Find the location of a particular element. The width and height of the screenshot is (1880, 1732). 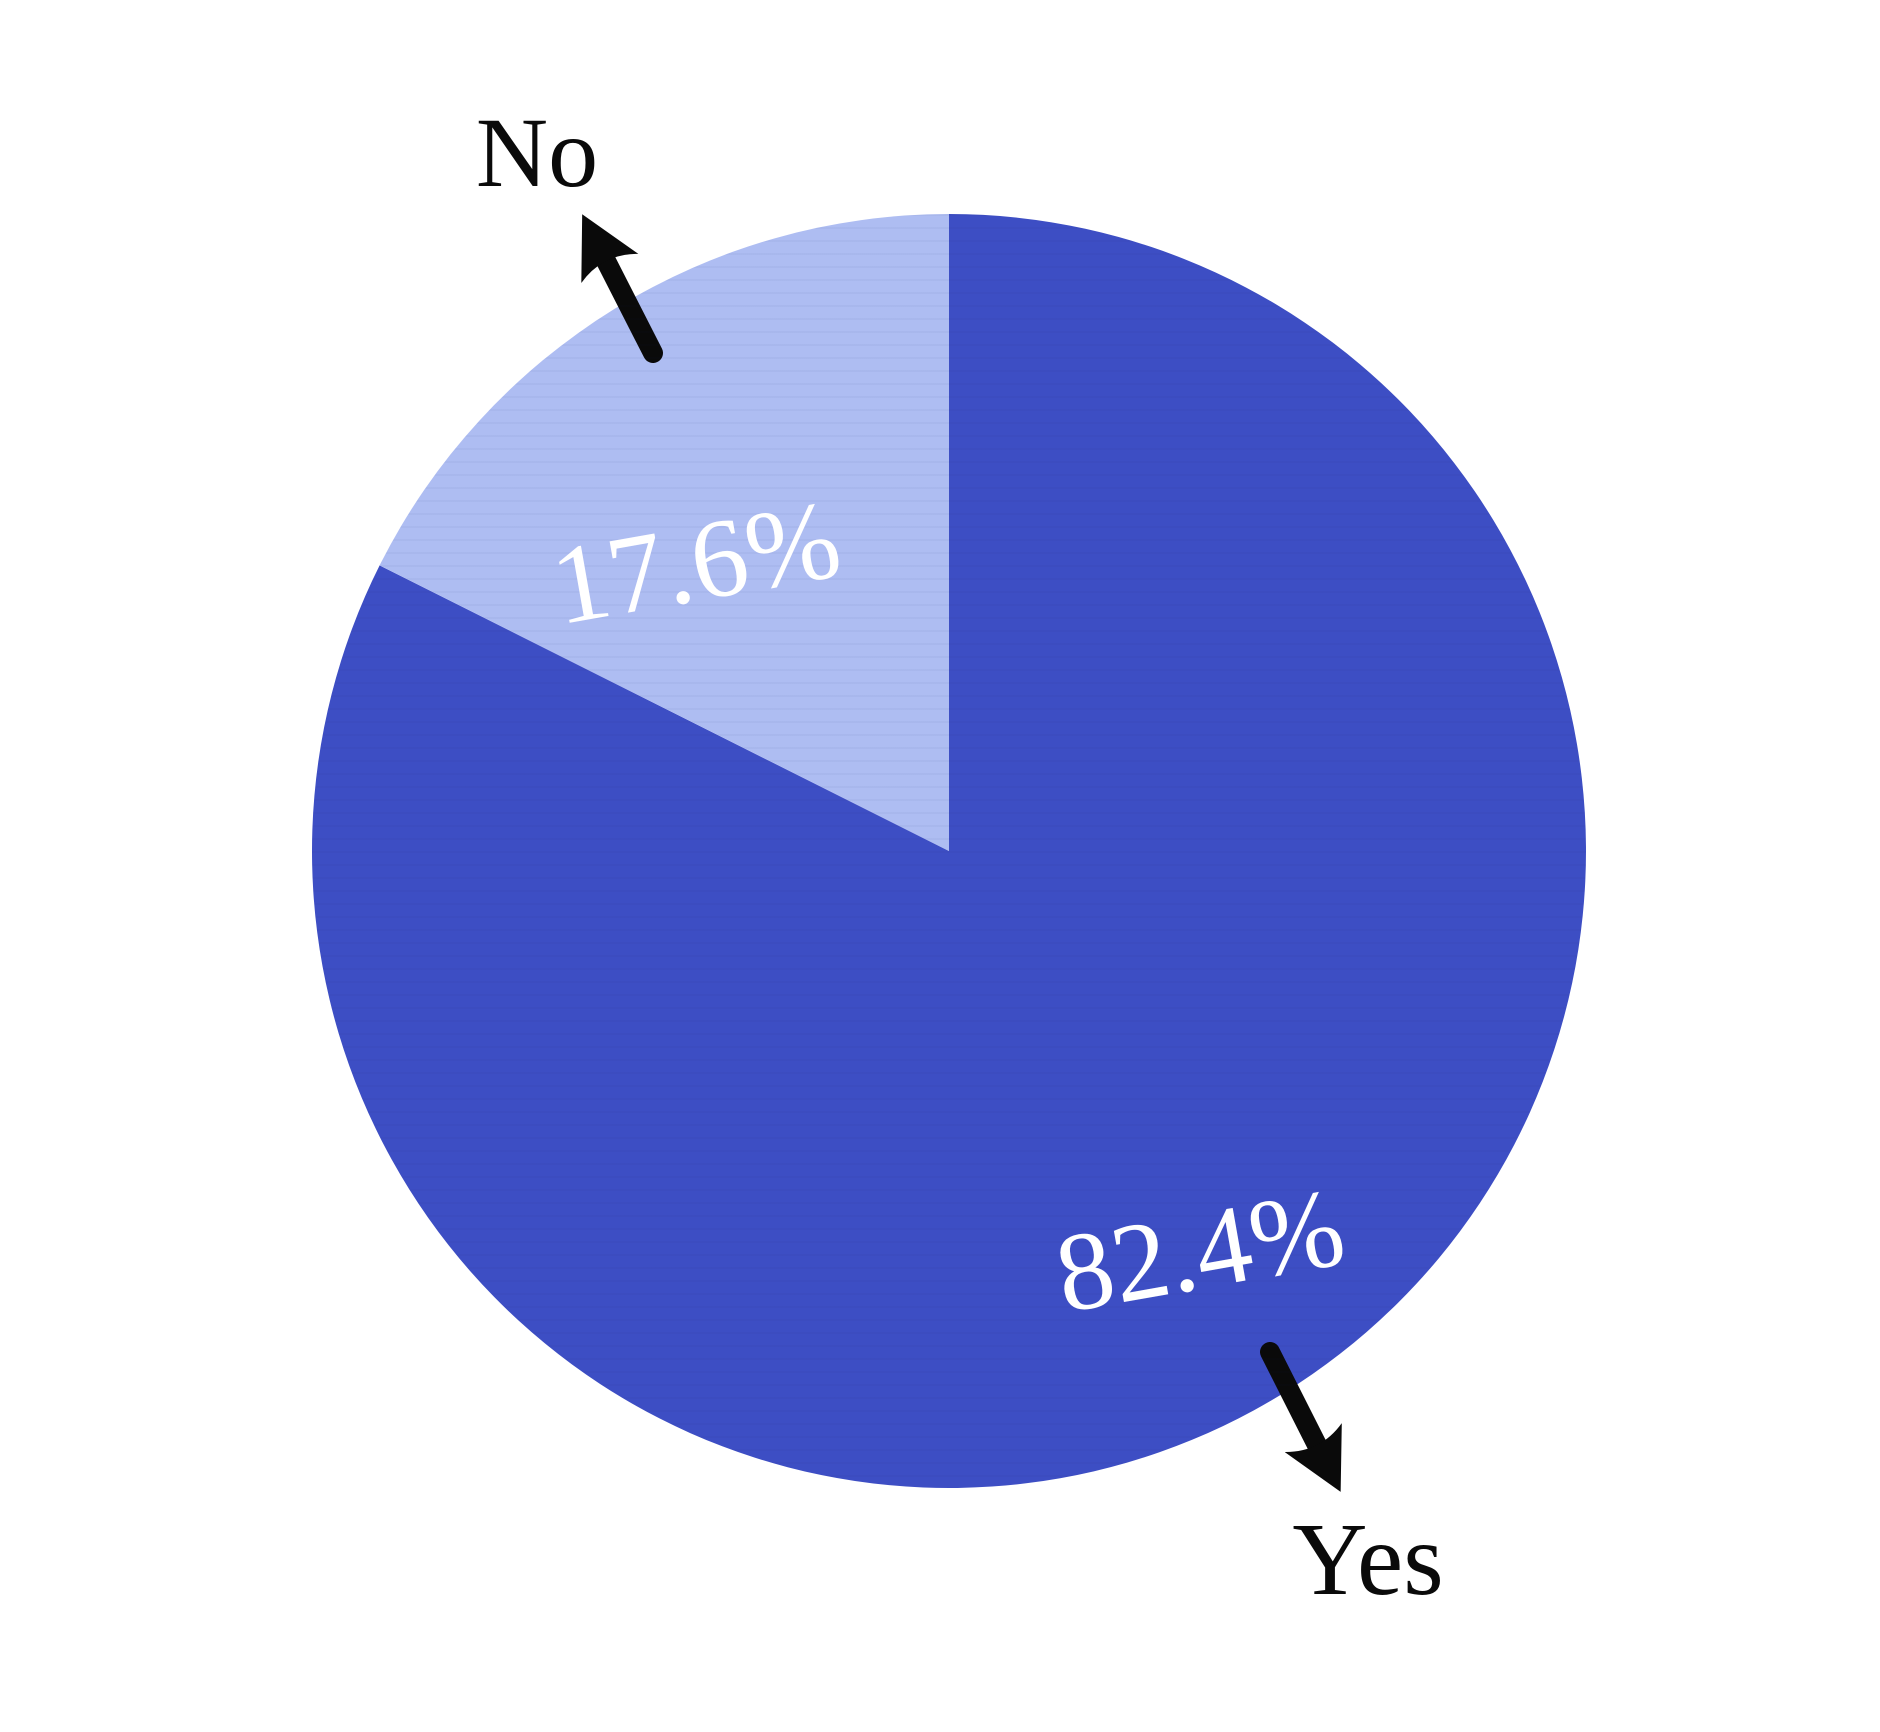

no-arrow-icon is located at coordinates (622, 288).